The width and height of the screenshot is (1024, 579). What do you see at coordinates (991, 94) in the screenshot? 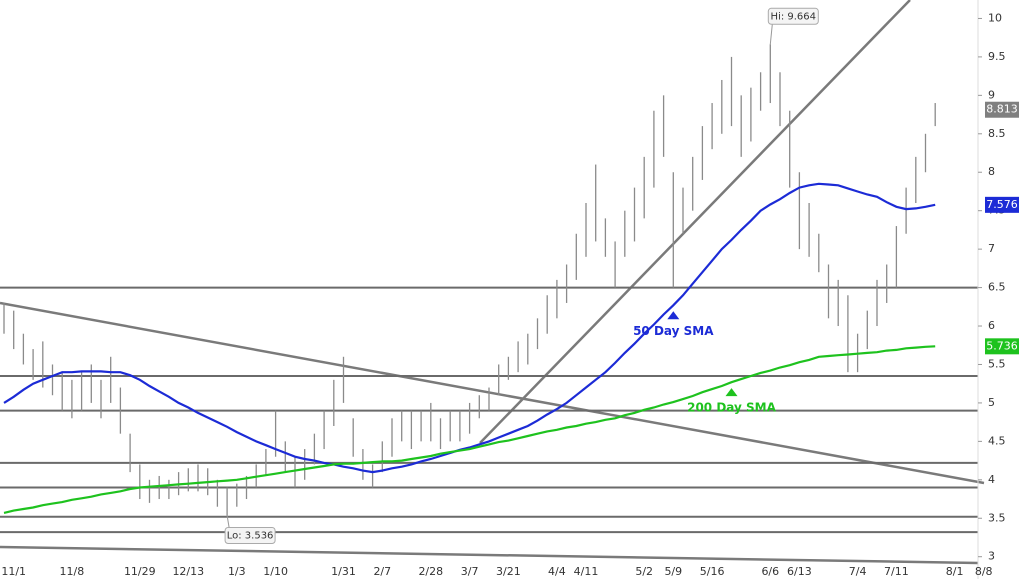
I see `y-tick-label: 9` at bounding box center [991, 94].